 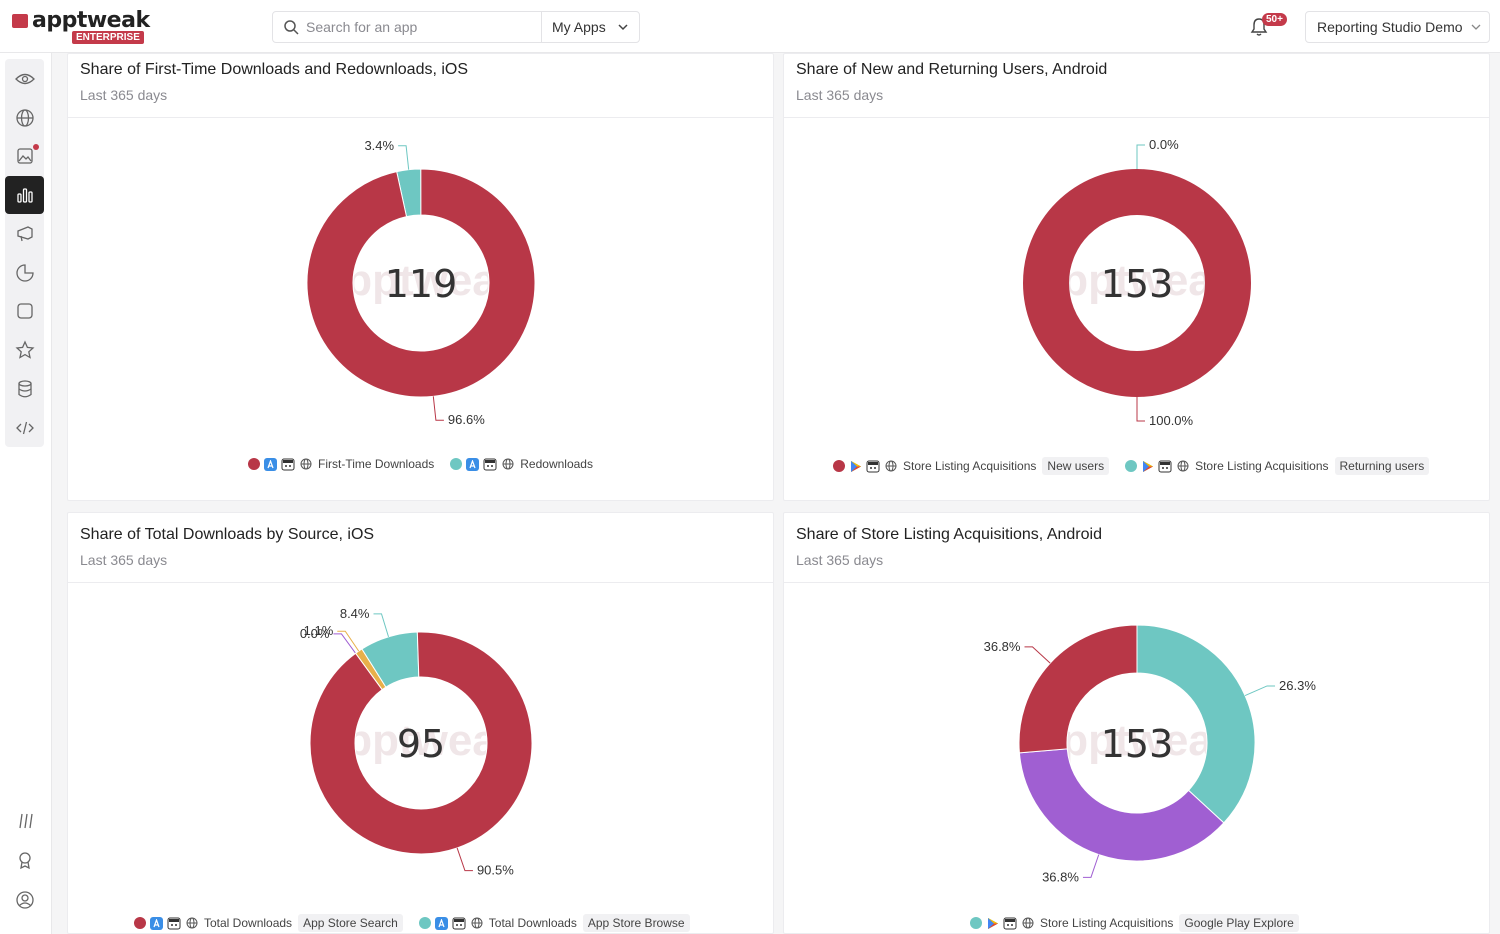 What do you see at coordinates (108, 37) in the screenshot?
I see `enterprise-badge: ENTERPRISE` at bounding box center [108, 37].